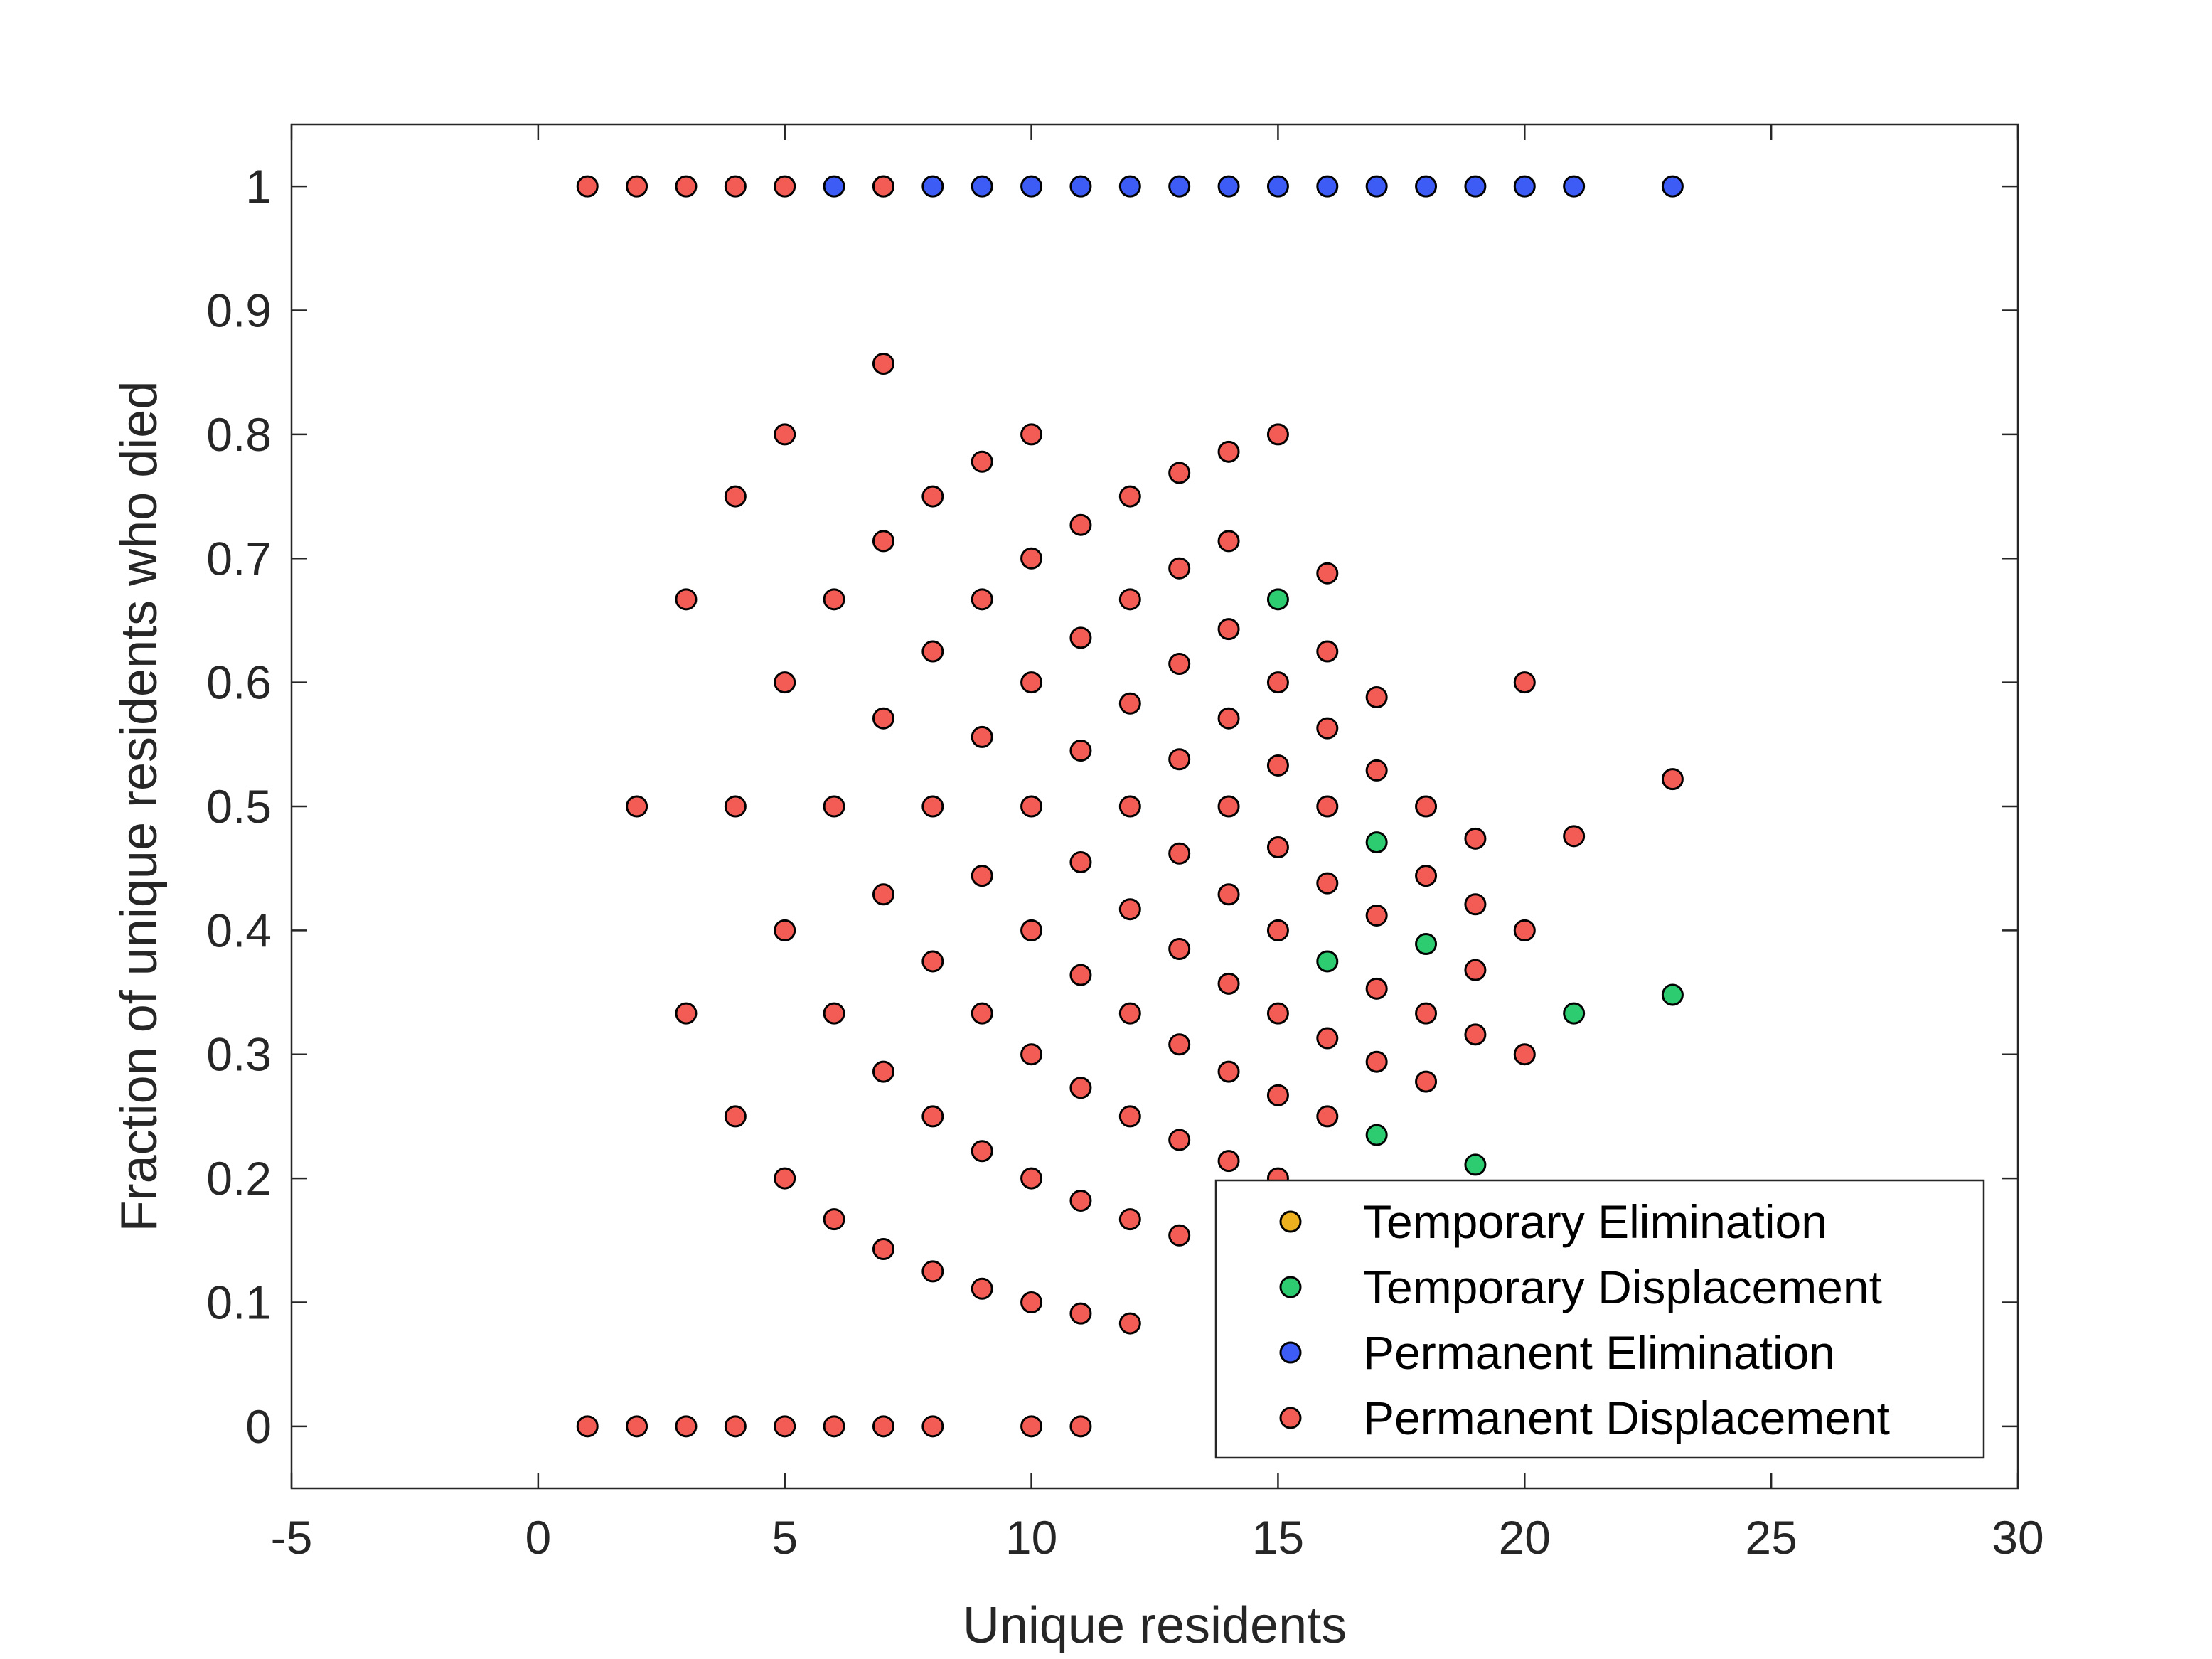  I want to click on x-axis-label: Unique residents, so click(1155, 1625).